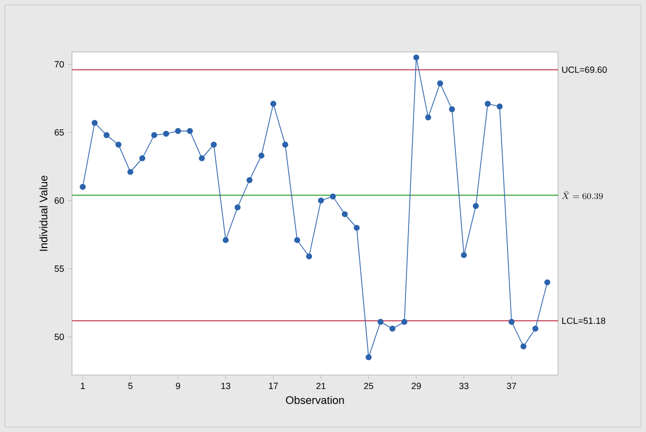  Describe the element at coordinates (225, 386) in the screenshot. I see `x-tick-label: 13` at that location.